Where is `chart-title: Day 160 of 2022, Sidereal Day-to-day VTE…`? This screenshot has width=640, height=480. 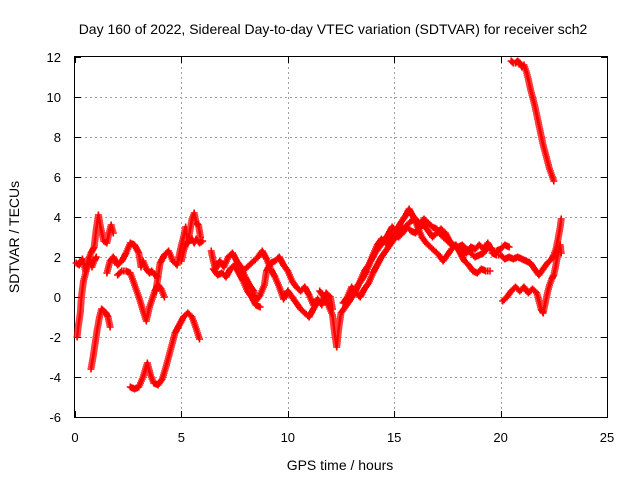 chart-title: Day 160 of 2022, Sidereal Day-to-day VTE… is located at coordinates (333, 29).